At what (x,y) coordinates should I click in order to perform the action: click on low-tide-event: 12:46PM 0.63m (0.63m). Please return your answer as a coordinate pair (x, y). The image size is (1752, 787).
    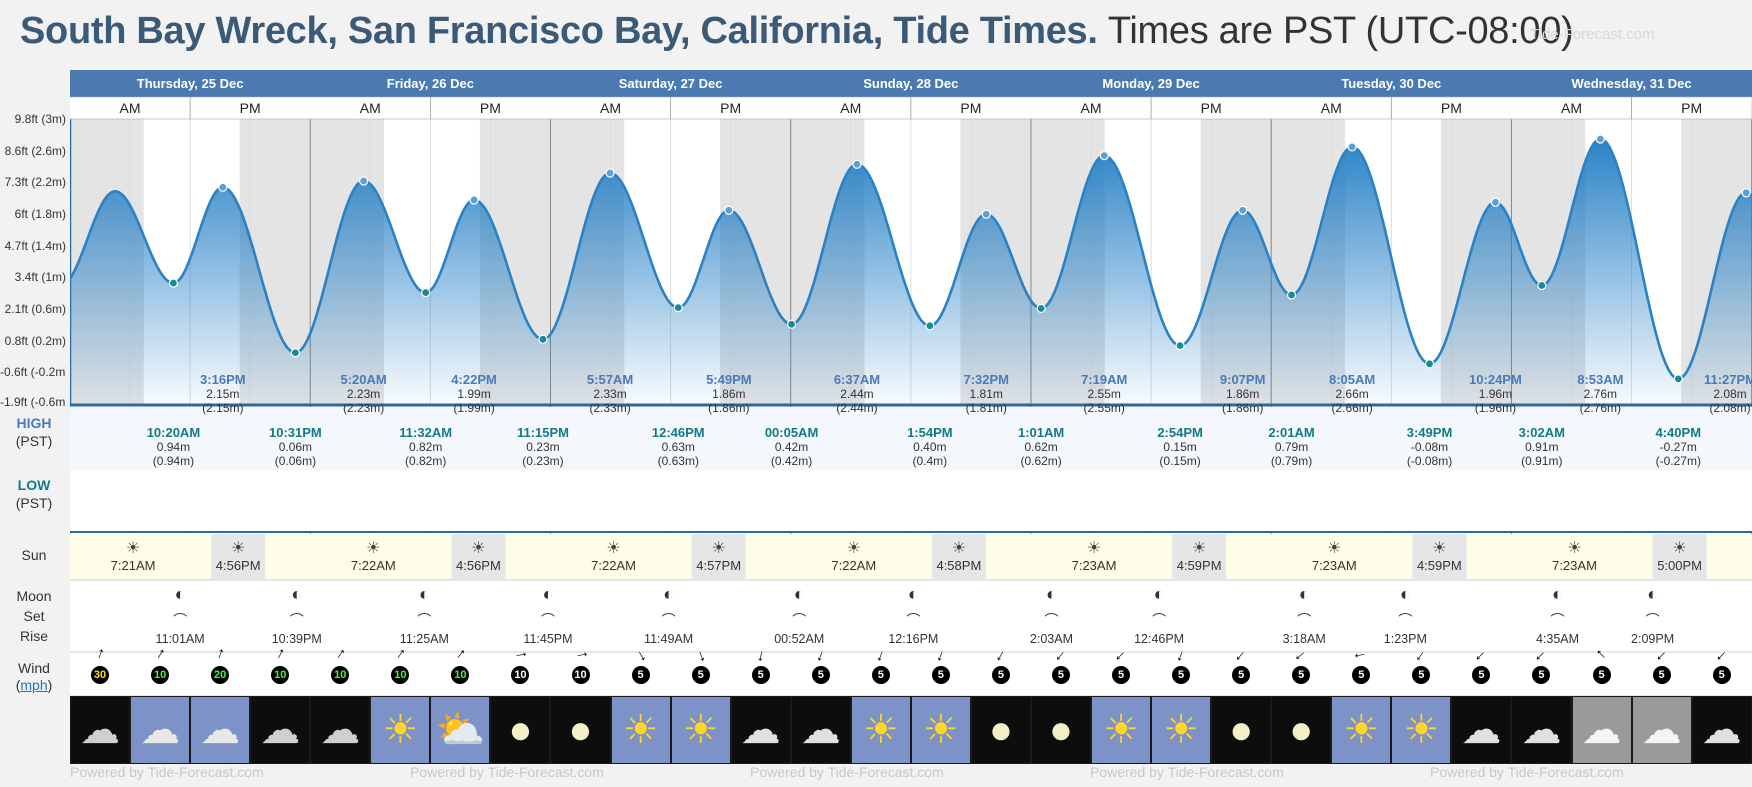
    Looking at the image, I should click on (678, 447).